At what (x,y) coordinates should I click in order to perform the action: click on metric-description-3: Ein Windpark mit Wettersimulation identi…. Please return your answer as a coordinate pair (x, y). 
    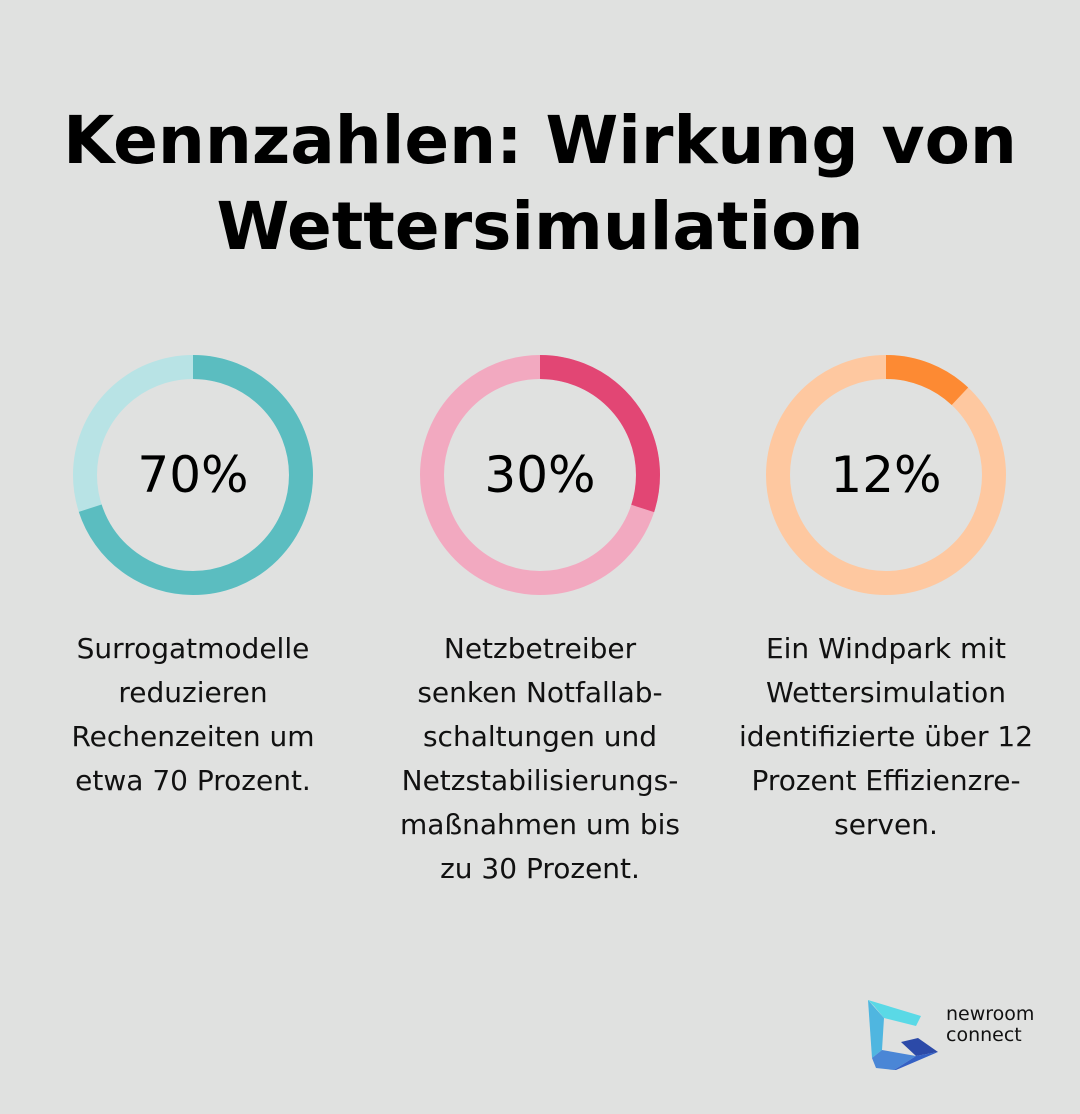
    Looking at the image, I should click on (886, 737).